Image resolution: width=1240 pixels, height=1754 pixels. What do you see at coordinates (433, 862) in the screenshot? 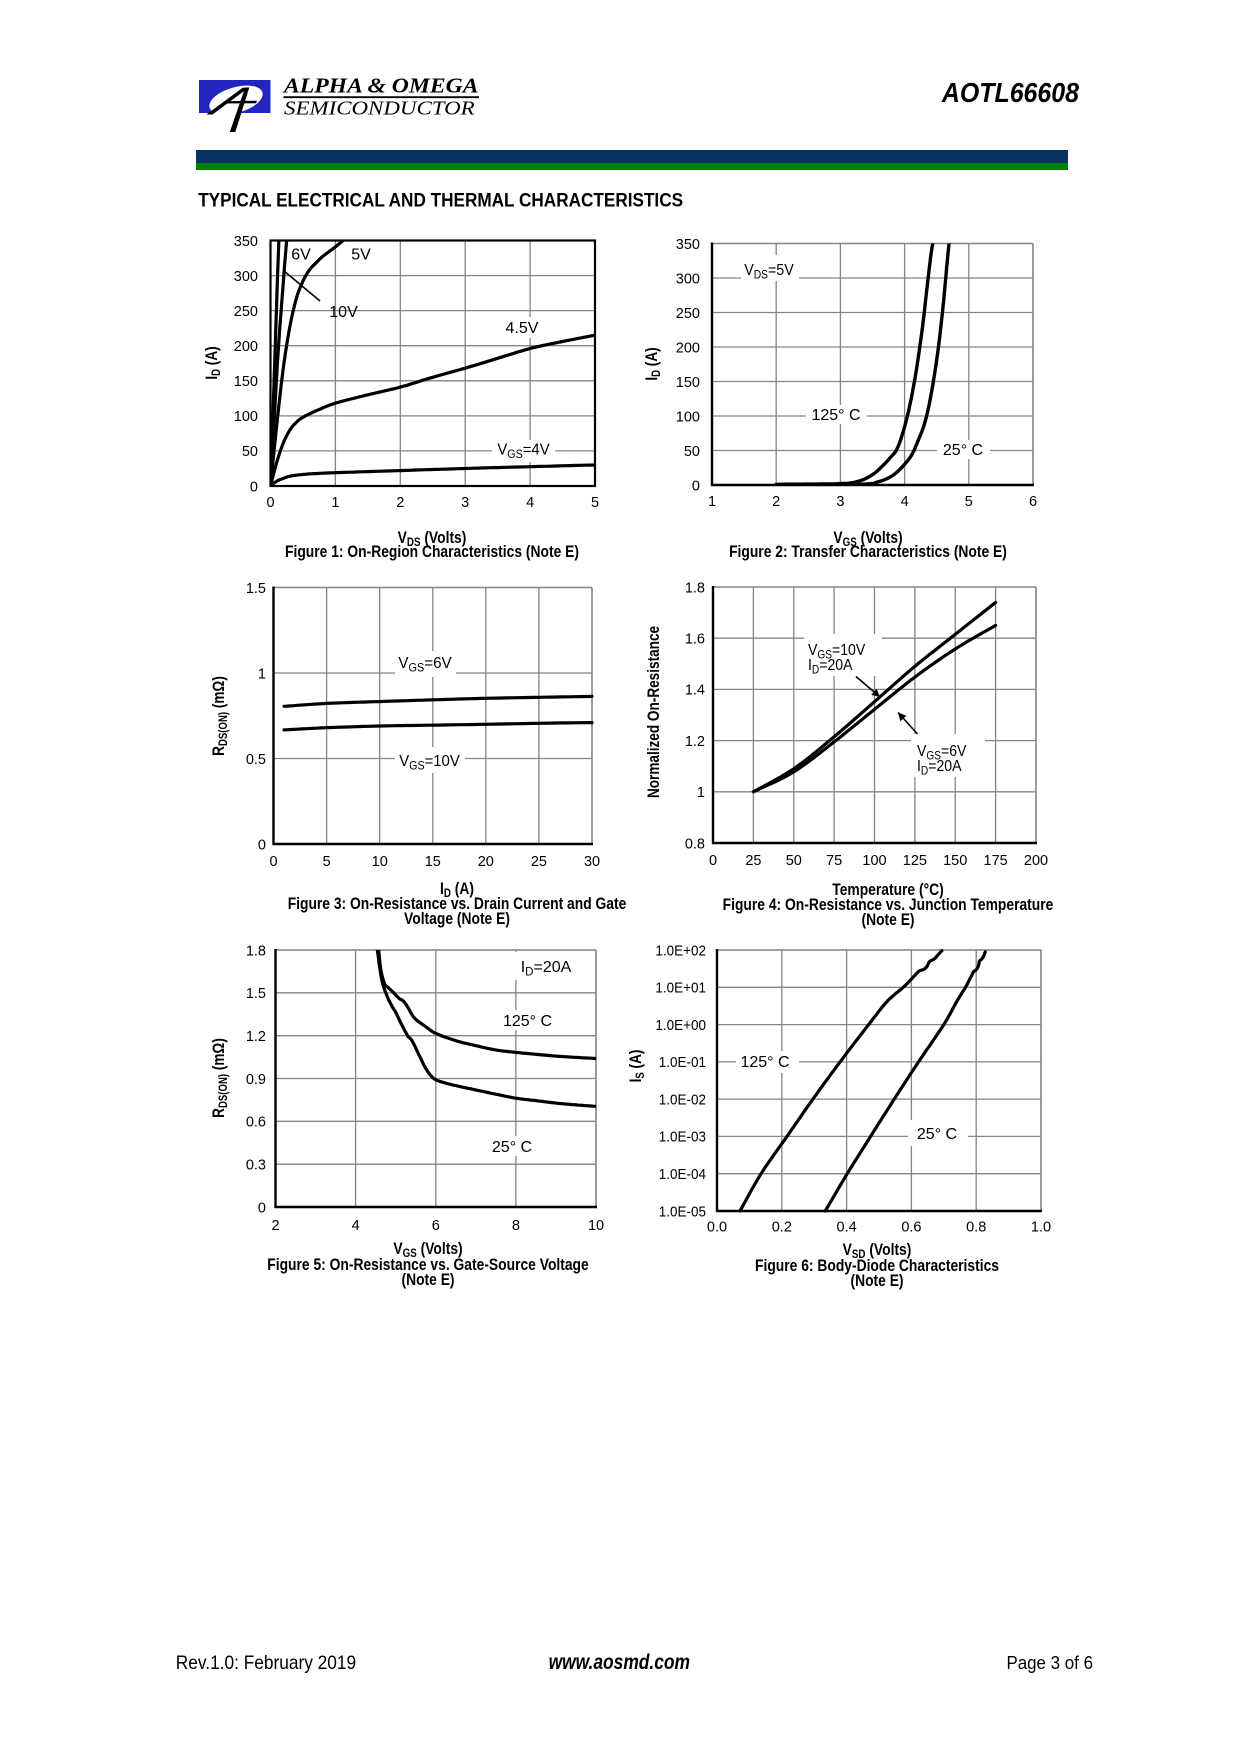
I see `svg-text: 15` at bounding box center [433, 862].